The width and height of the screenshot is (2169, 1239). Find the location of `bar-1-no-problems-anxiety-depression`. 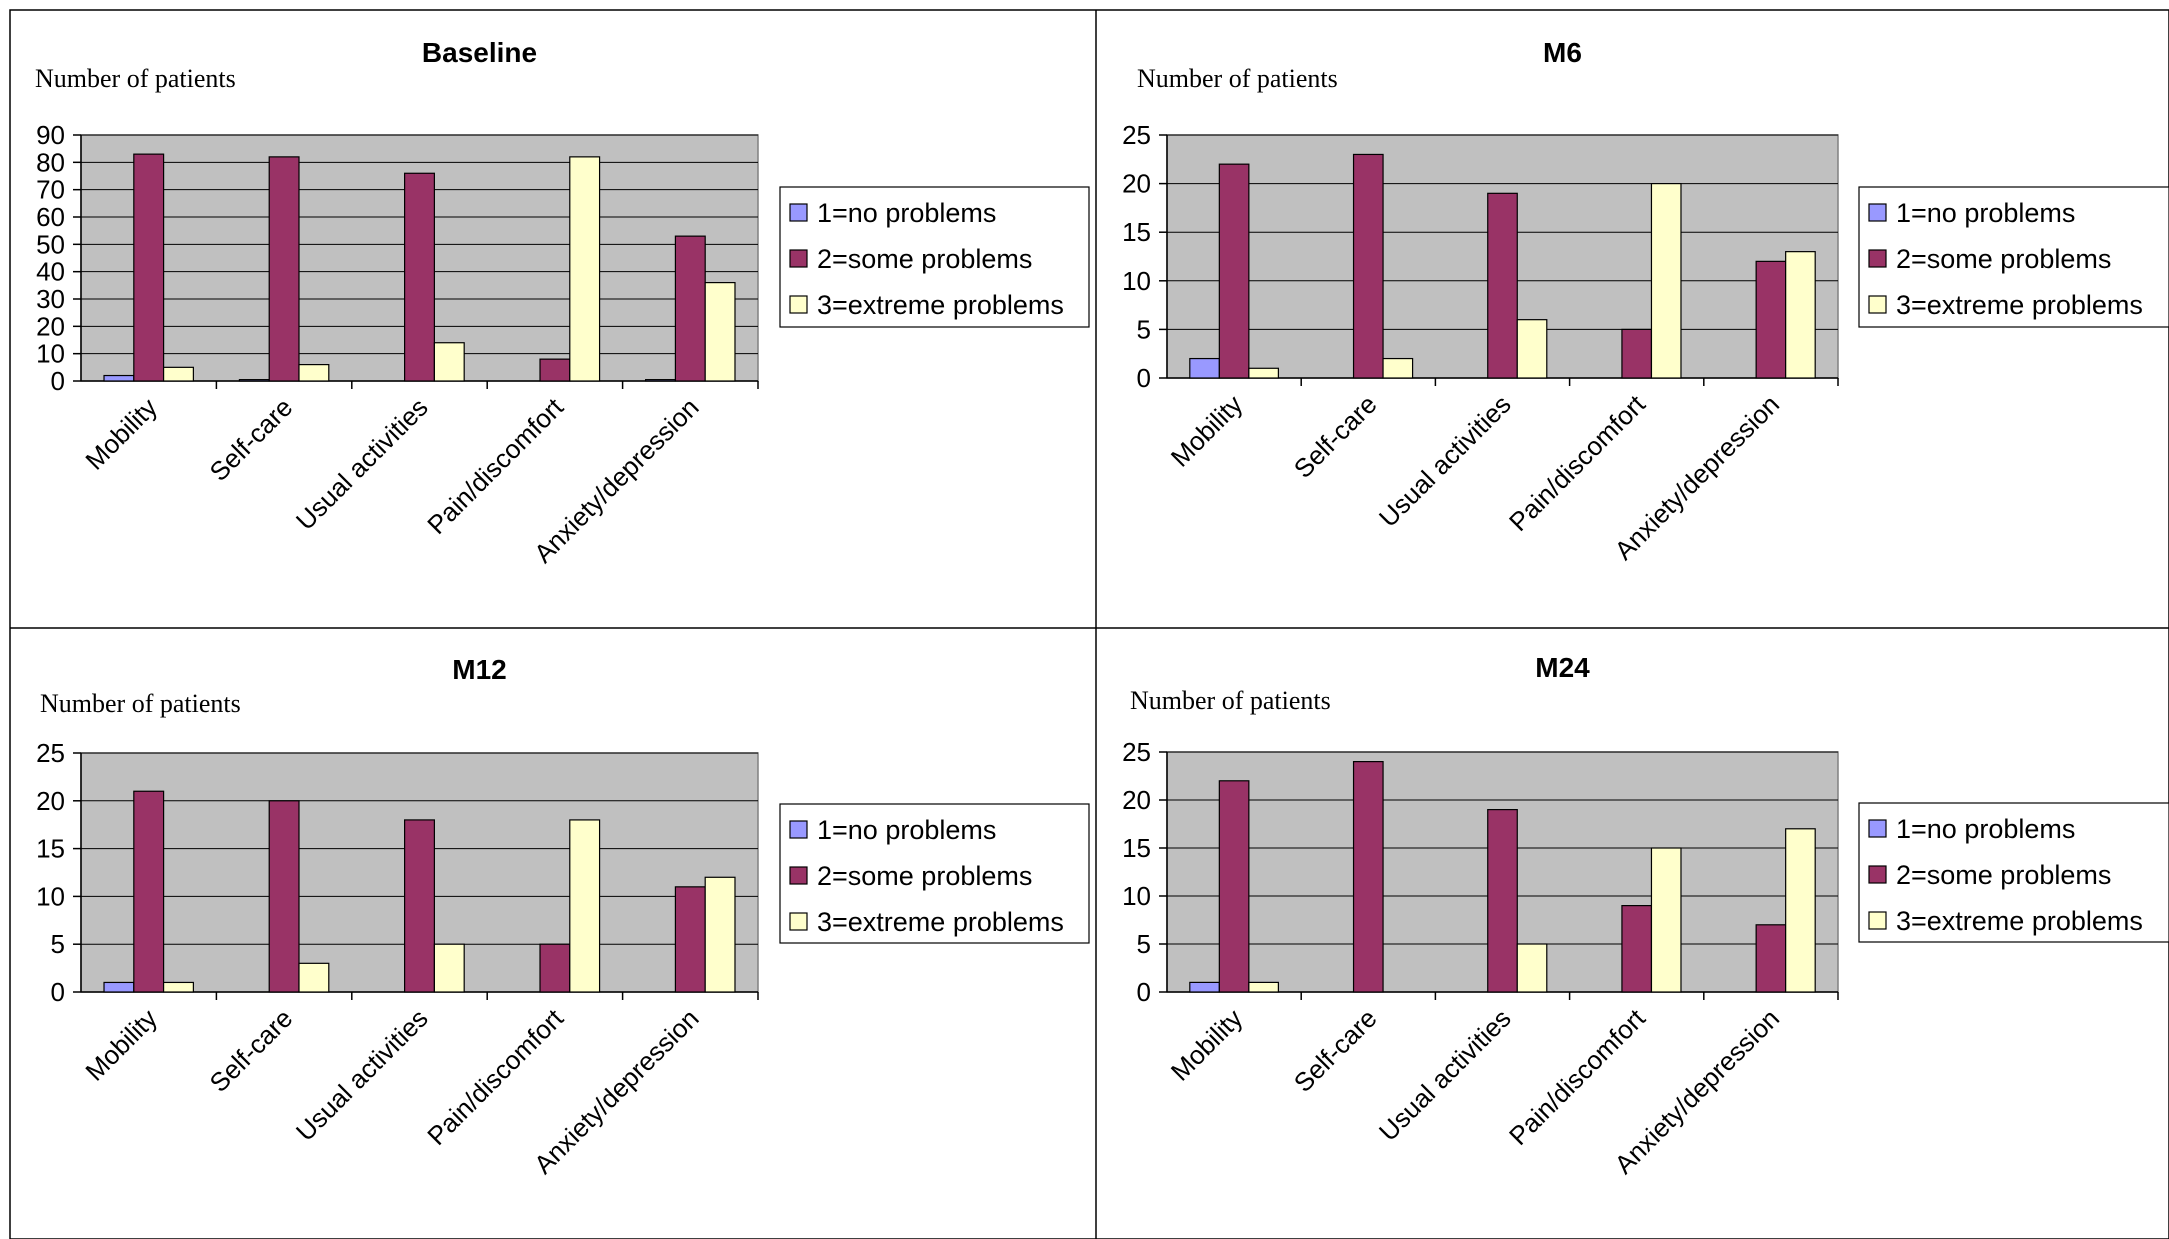

bar-1-no-problems-anxiety-depression is located at coordinates (661, 380).